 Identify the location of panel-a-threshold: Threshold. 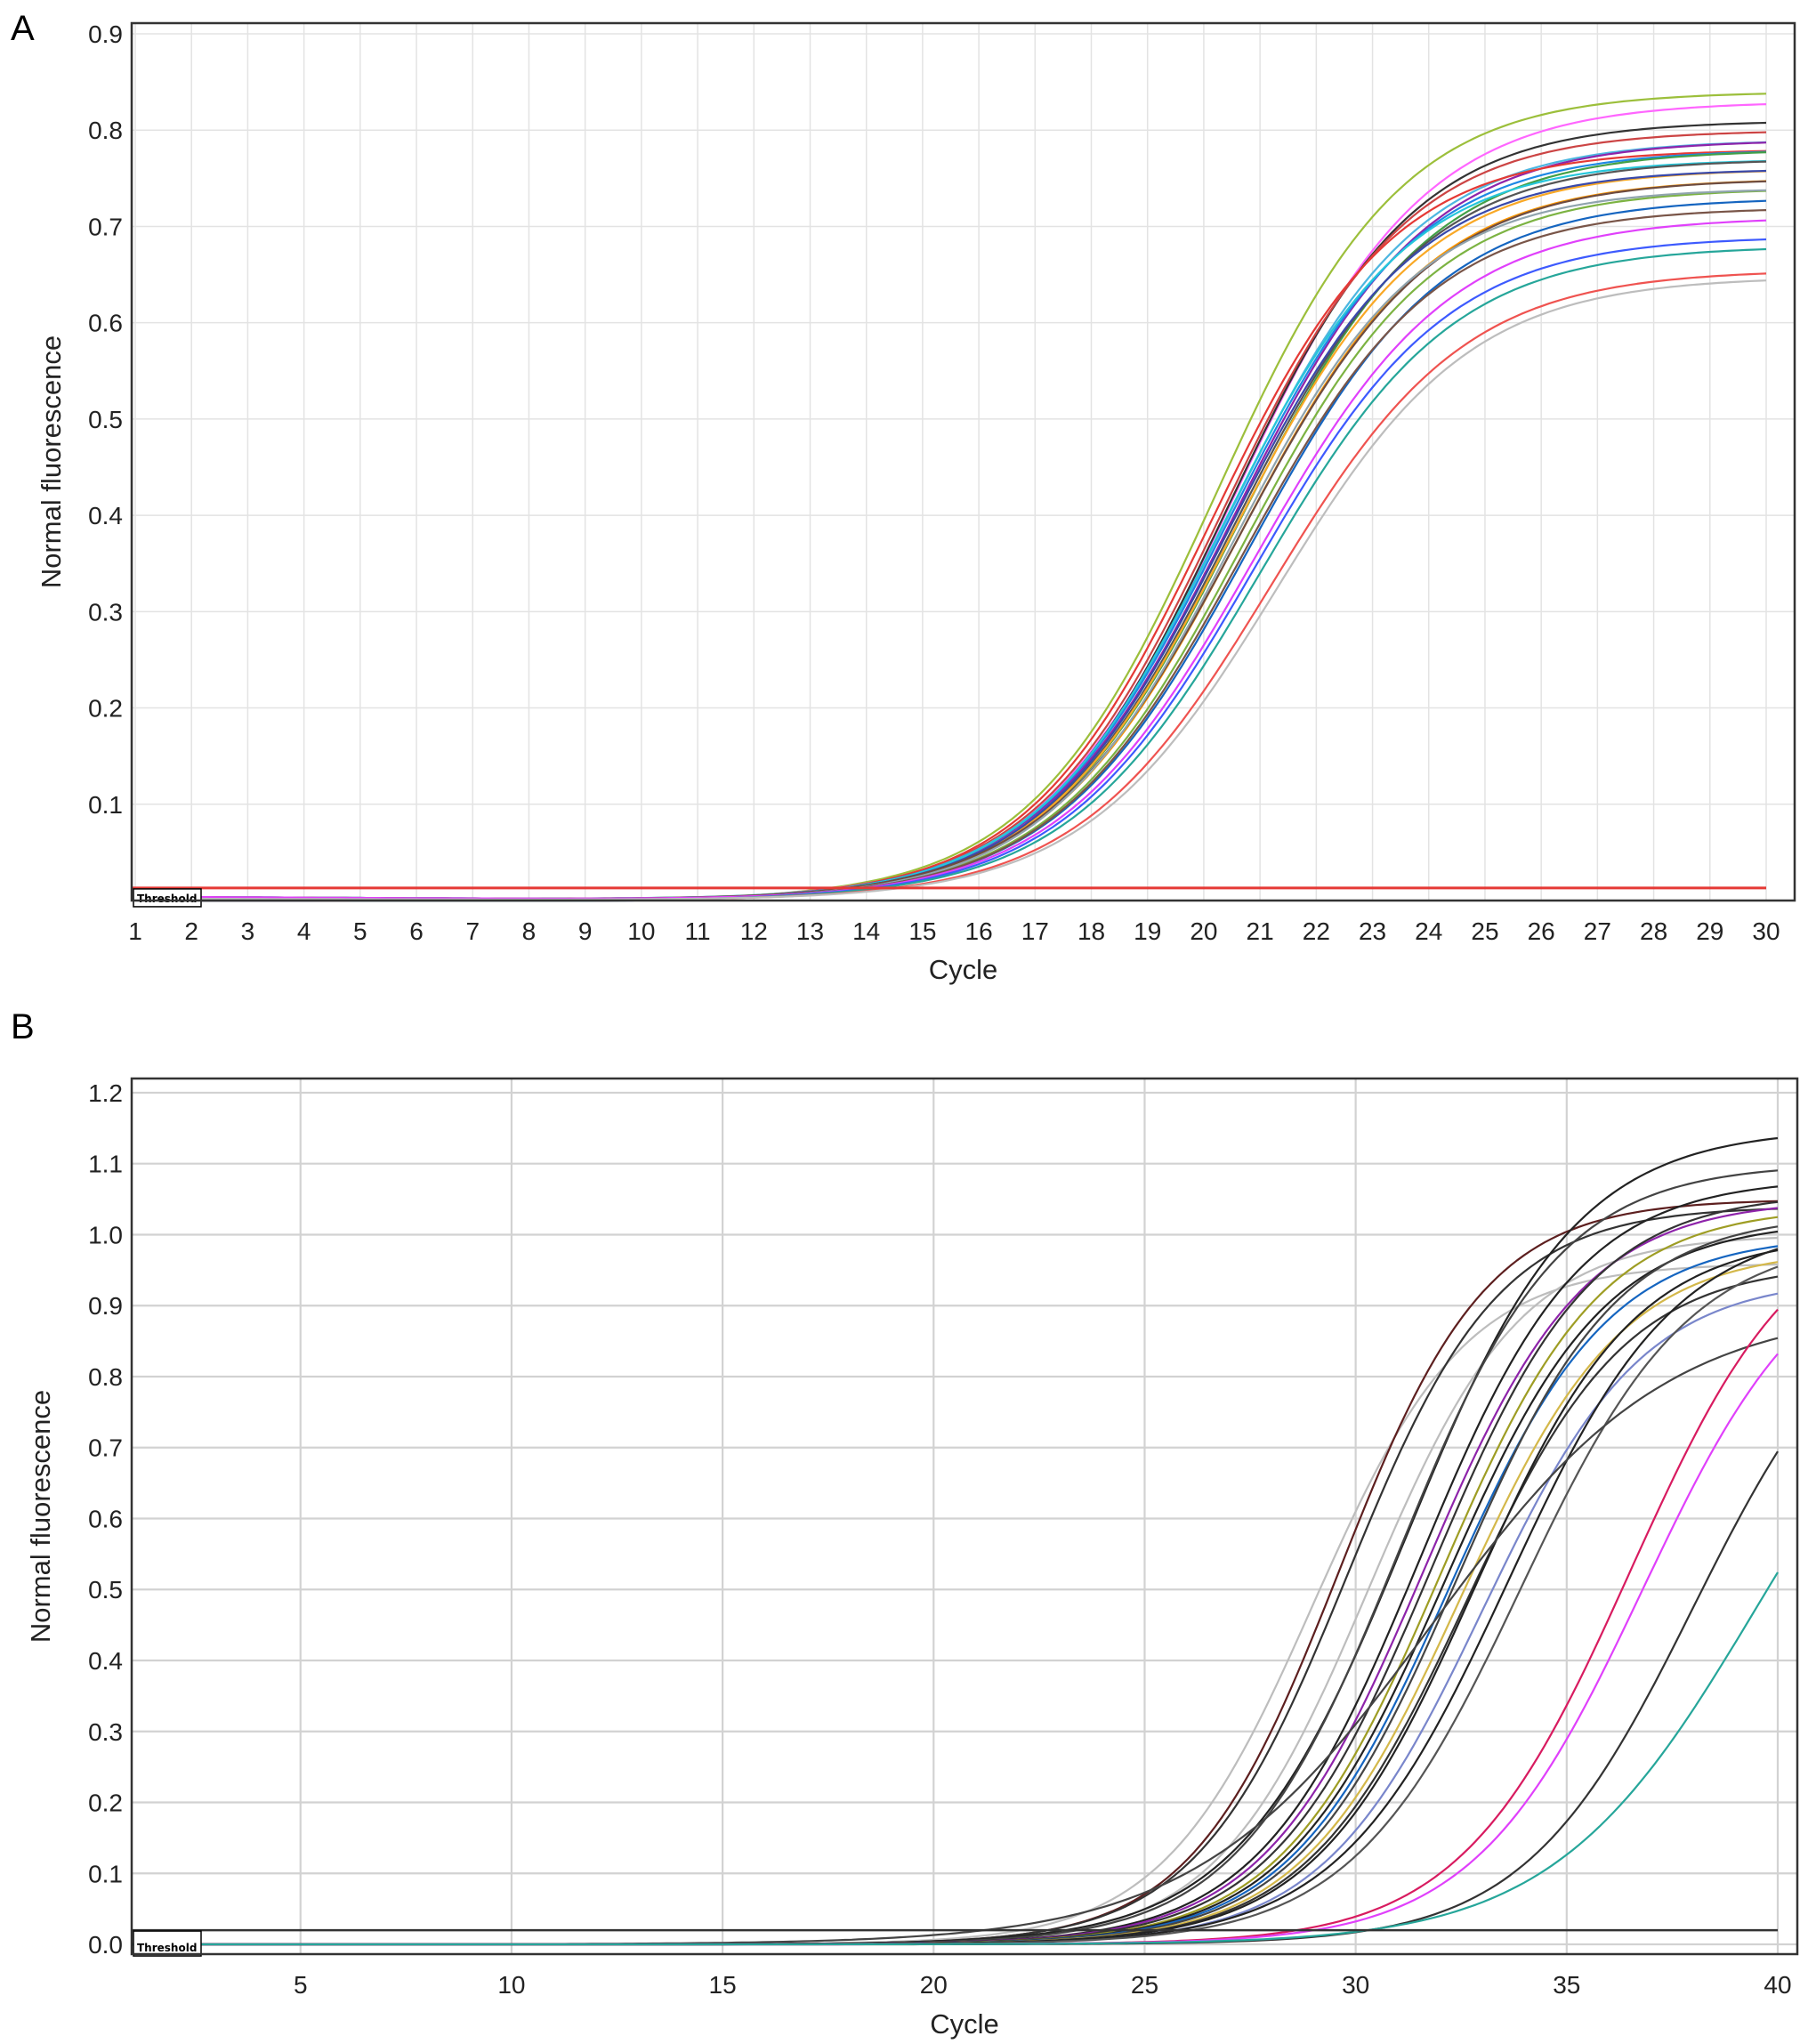
(949, 897).